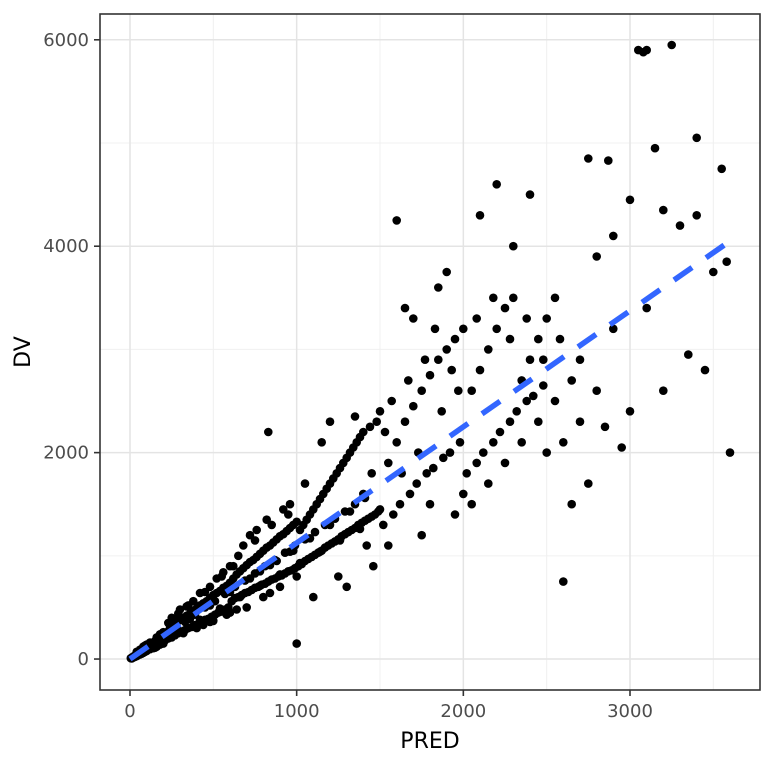 The image size is (768, 768). What do you see at coordinates (297, 711) in the screenshot?
I see `x-tick-label: 1000` at bounding box center [297, 711].